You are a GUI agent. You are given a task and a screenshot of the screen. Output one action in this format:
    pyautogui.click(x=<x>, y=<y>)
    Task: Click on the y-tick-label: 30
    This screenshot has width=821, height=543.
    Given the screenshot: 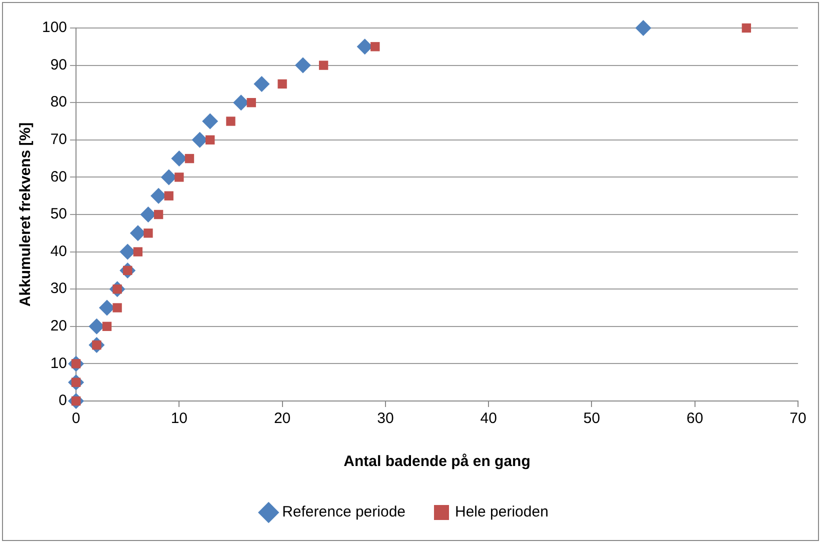 What is the action you would take?
    pyautogui.click(x=59, y=289)
    